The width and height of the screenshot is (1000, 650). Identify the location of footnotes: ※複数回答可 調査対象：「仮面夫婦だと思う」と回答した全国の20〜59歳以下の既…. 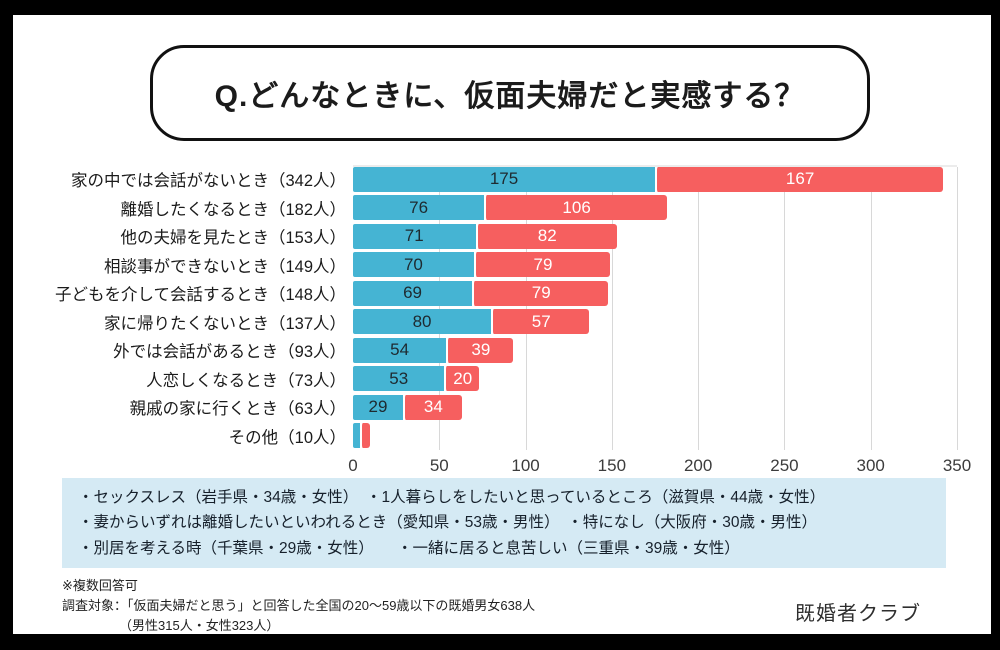
(298, 606).